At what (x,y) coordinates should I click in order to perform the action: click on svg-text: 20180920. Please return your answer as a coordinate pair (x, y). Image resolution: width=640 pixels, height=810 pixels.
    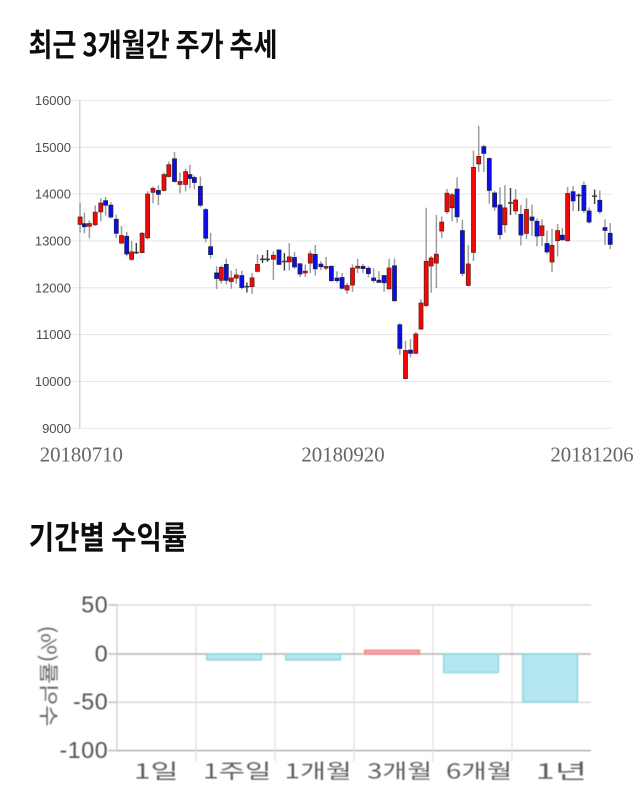
    Looking at the image, I should click on (342, 454).